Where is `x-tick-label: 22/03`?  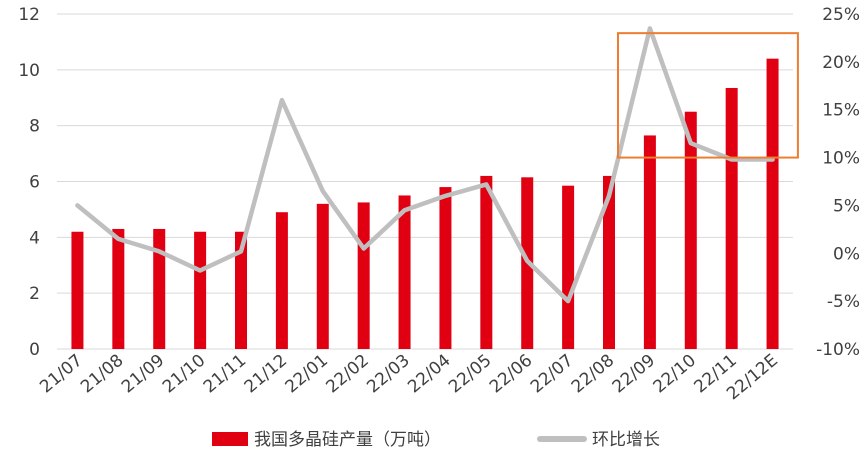
x-tick-label: 22/03 is located at coordinates (388, 374).